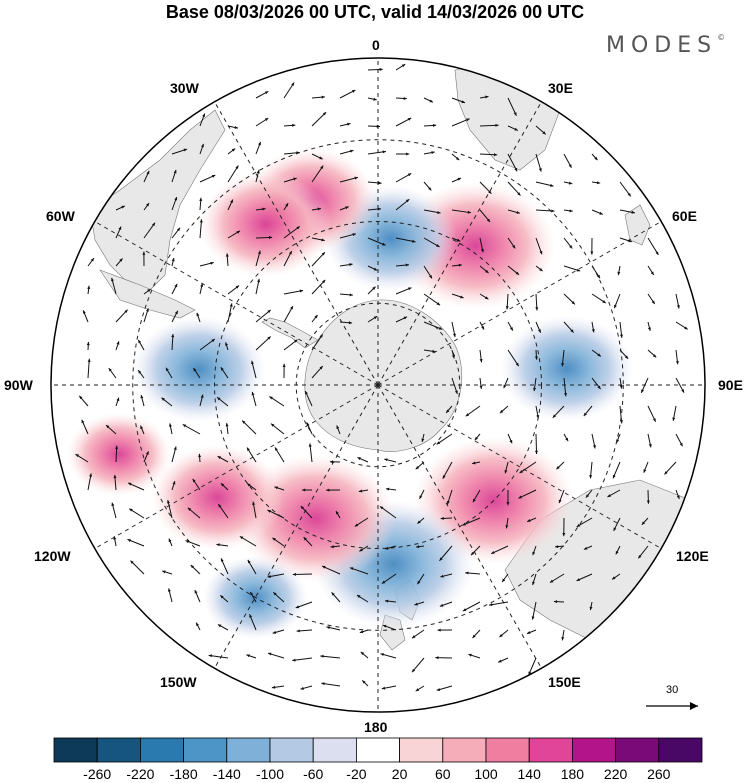  Describe the element at coordinates (157, 200) in the screenshot. I see `south-america` at that location.